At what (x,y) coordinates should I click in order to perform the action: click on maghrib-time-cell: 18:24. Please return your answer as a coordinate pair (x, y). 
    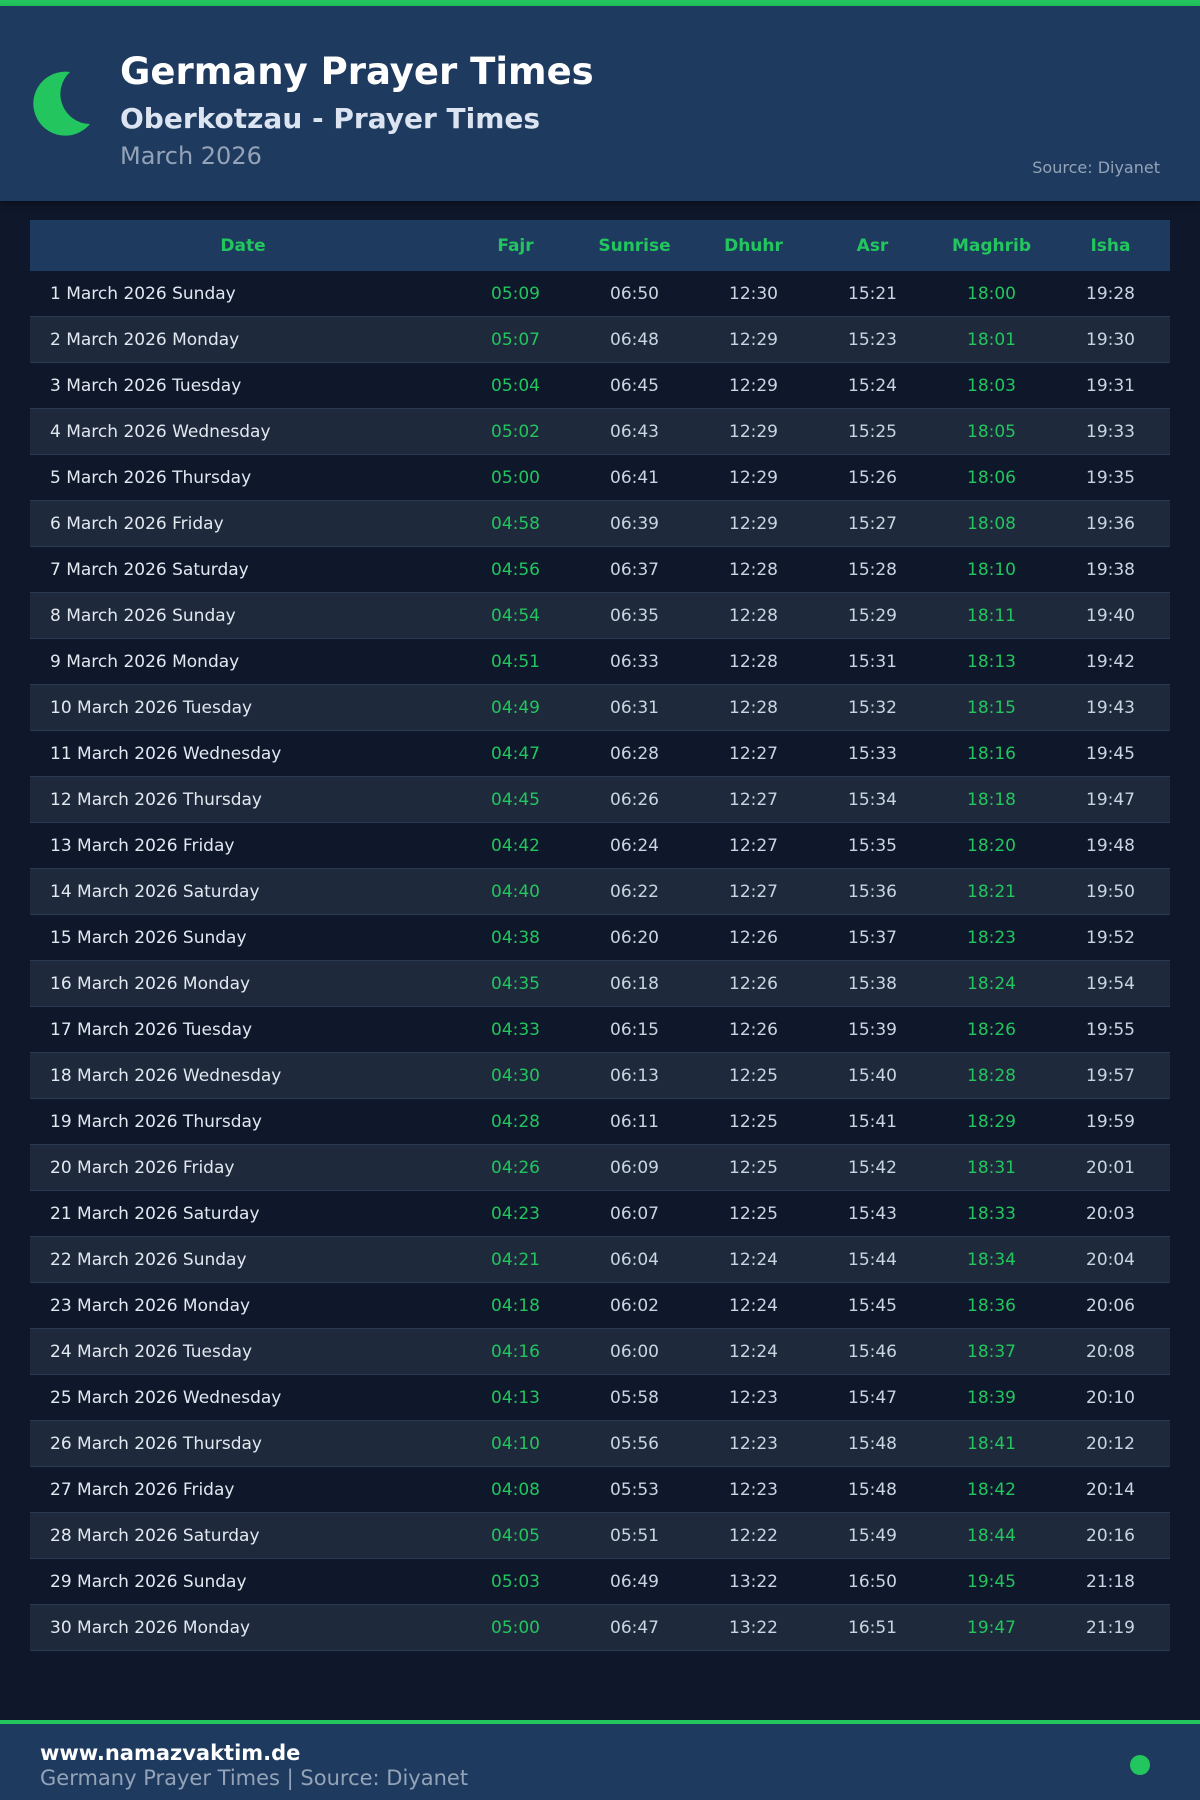
    Looking at the image, I should click on (991, 983).